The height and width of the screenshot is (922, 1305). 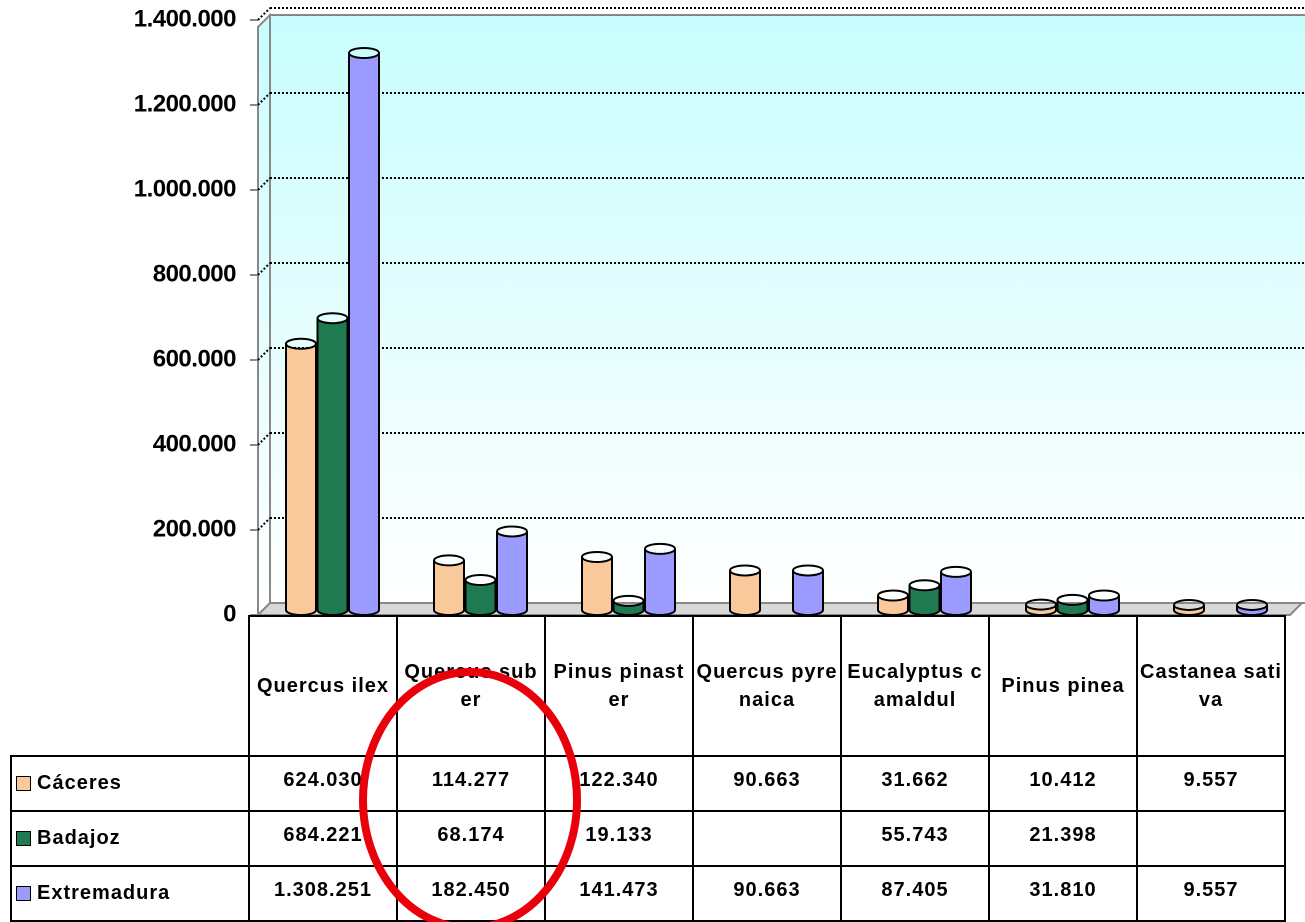 I want to click on category-header-text: Quercus suber, so click(x=471, y=686).